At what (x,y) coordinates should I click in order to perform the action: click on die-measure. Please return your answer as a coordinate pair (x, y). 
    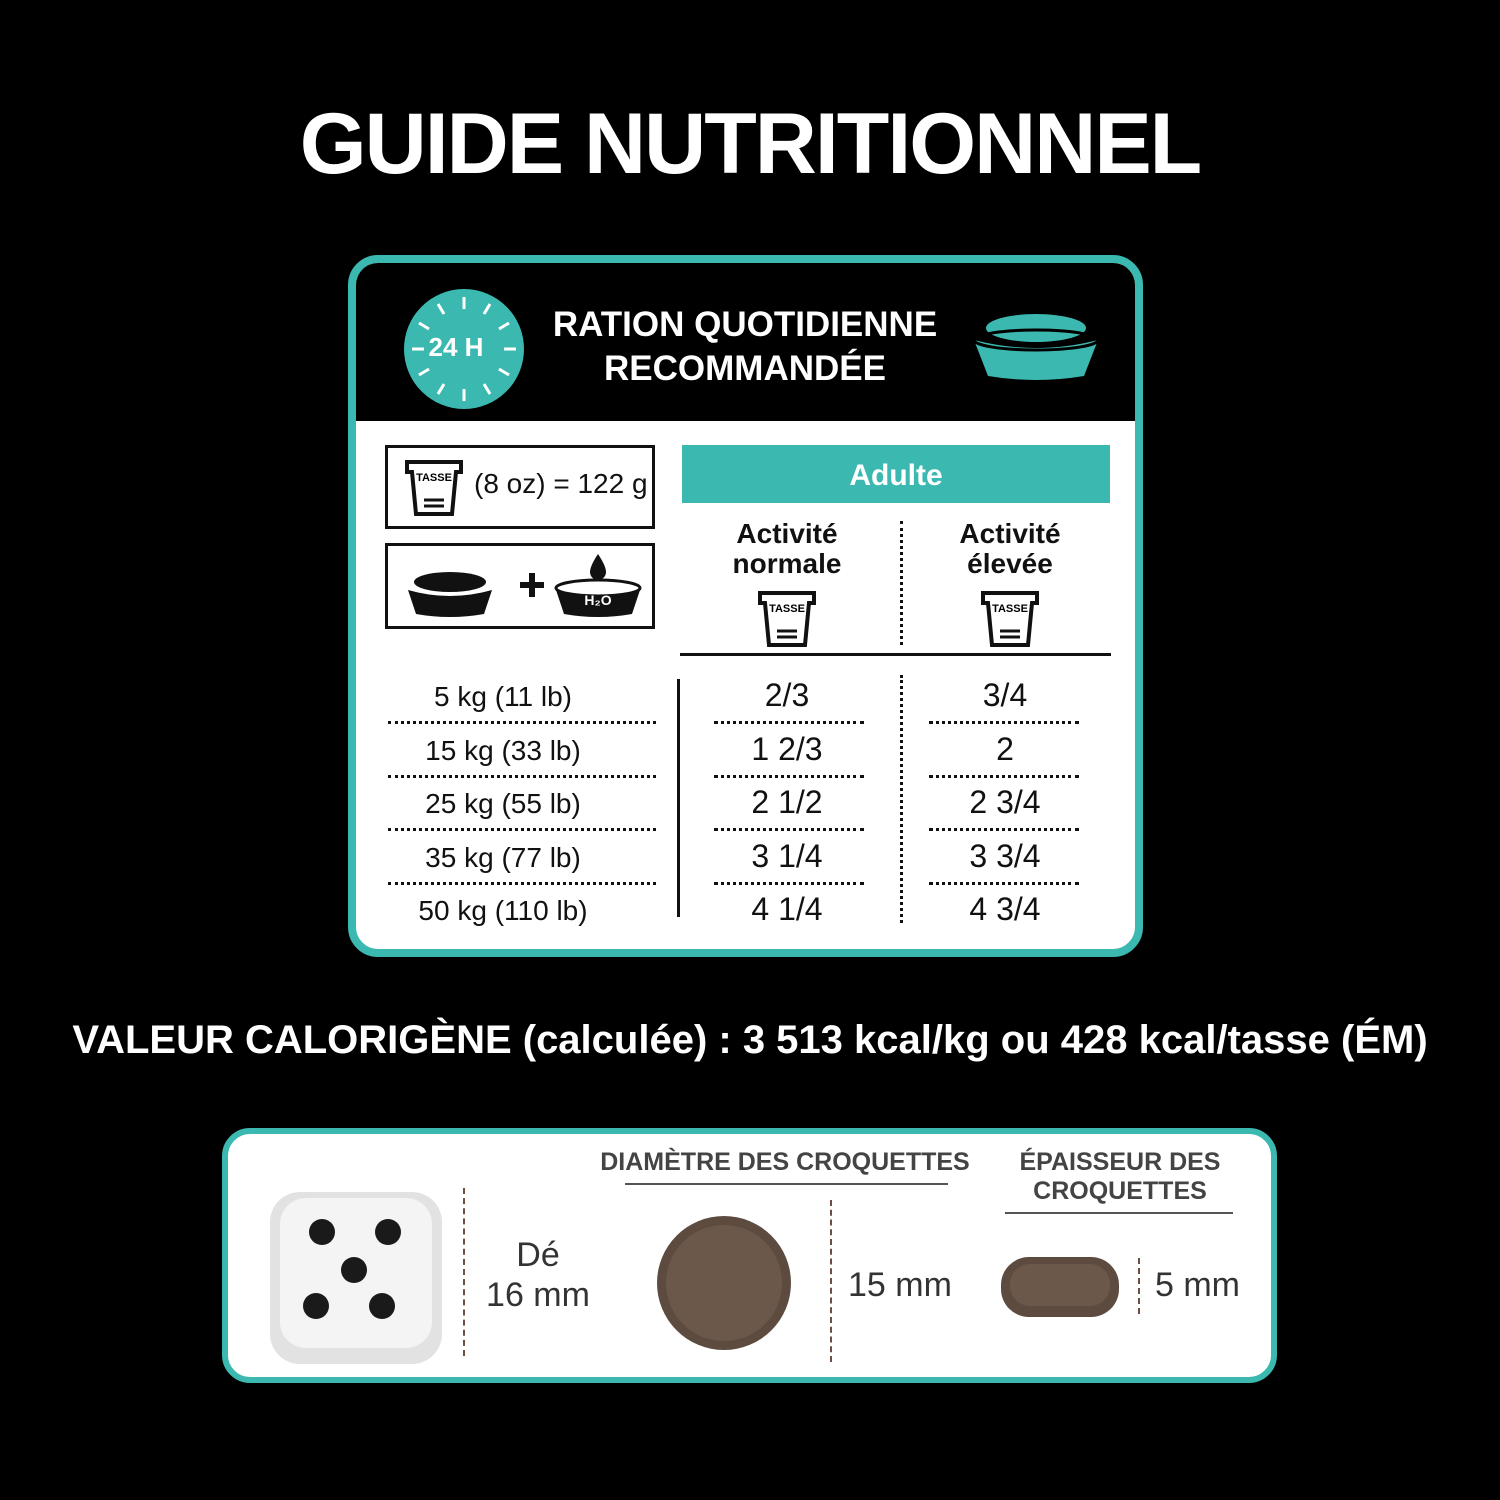
    Looking at the image, I should click on (464, 1272).